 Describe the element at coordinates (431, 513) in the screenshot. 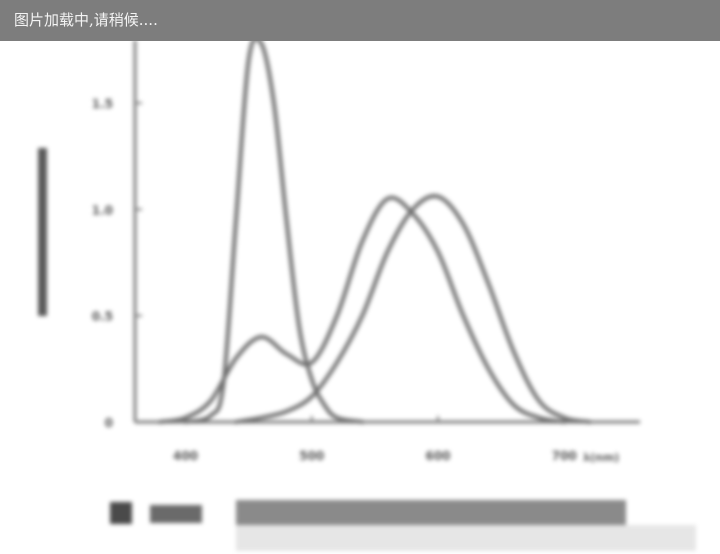

I see `caption-text-mark` at that location.